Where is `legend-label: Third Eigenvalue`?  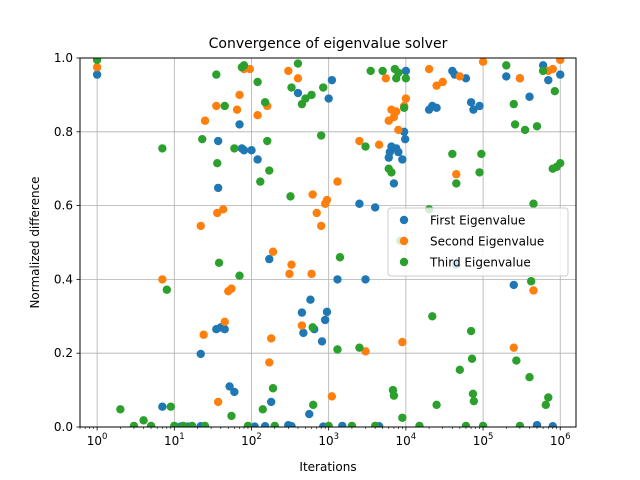 legend-label: Third Eigenvalue is located at coordinates (480, 263).